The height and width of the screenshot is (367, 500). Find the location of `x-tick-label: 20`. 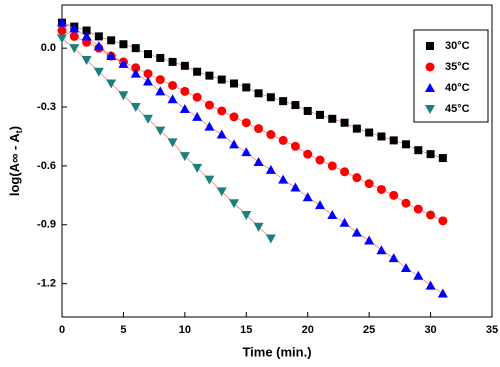

x-tick-label: 20 is located at coordinates (308, 330).